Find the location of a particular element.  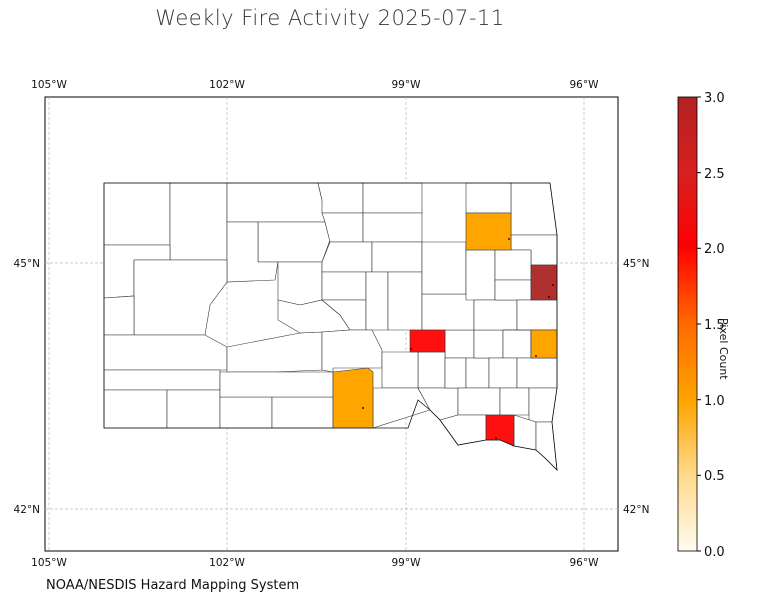

county-jerauld is located at coordinates (459, 344).